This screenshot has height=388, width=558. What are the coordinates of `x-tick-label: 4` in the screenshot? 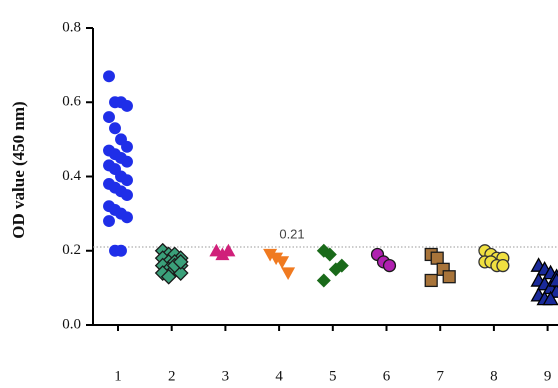 It's located at (279, 376).